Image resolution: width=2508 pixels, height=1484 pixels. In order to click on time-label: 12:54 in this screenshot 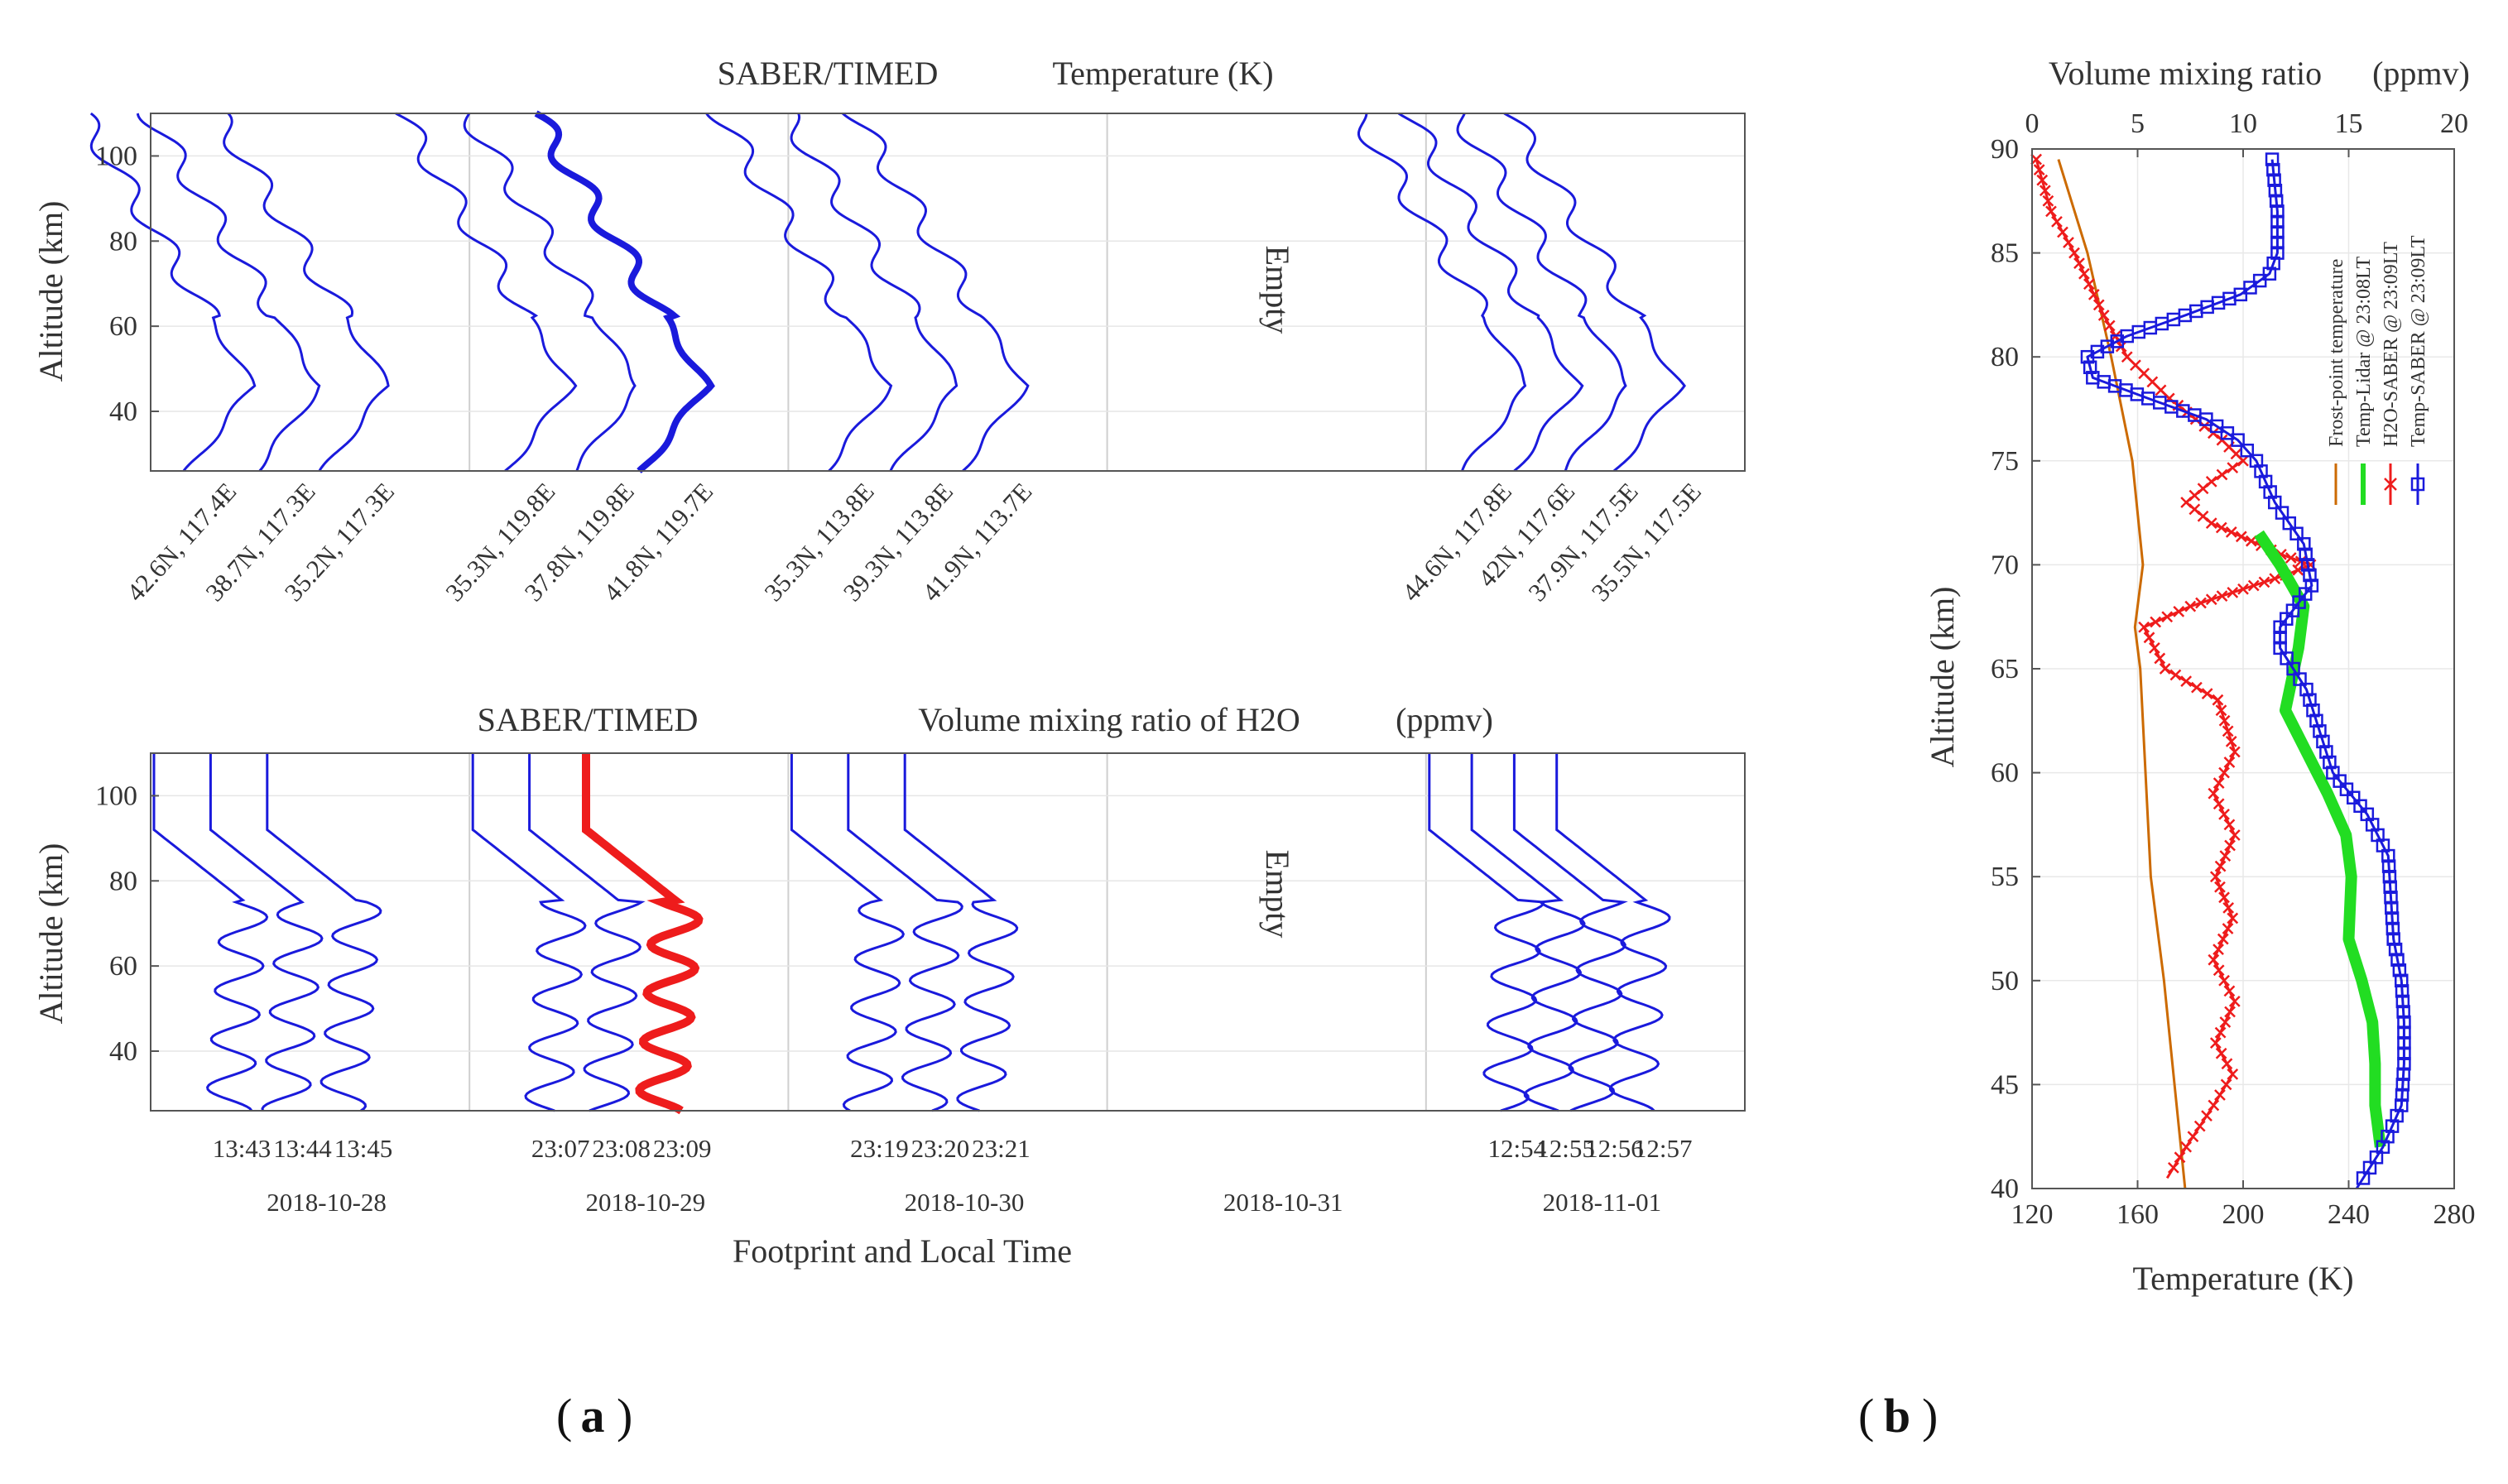, I will do `click(1516, 1148)`.